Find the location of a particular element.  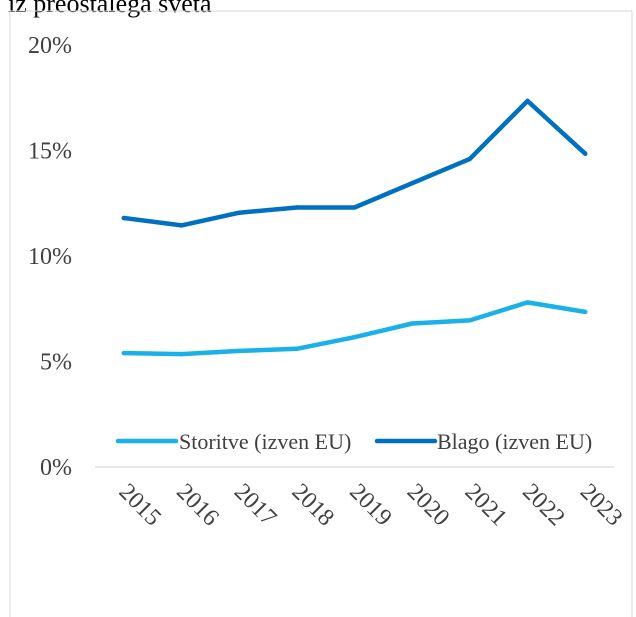

legend-label: Storitve (izven EU) is located at coordinates (265, 441).